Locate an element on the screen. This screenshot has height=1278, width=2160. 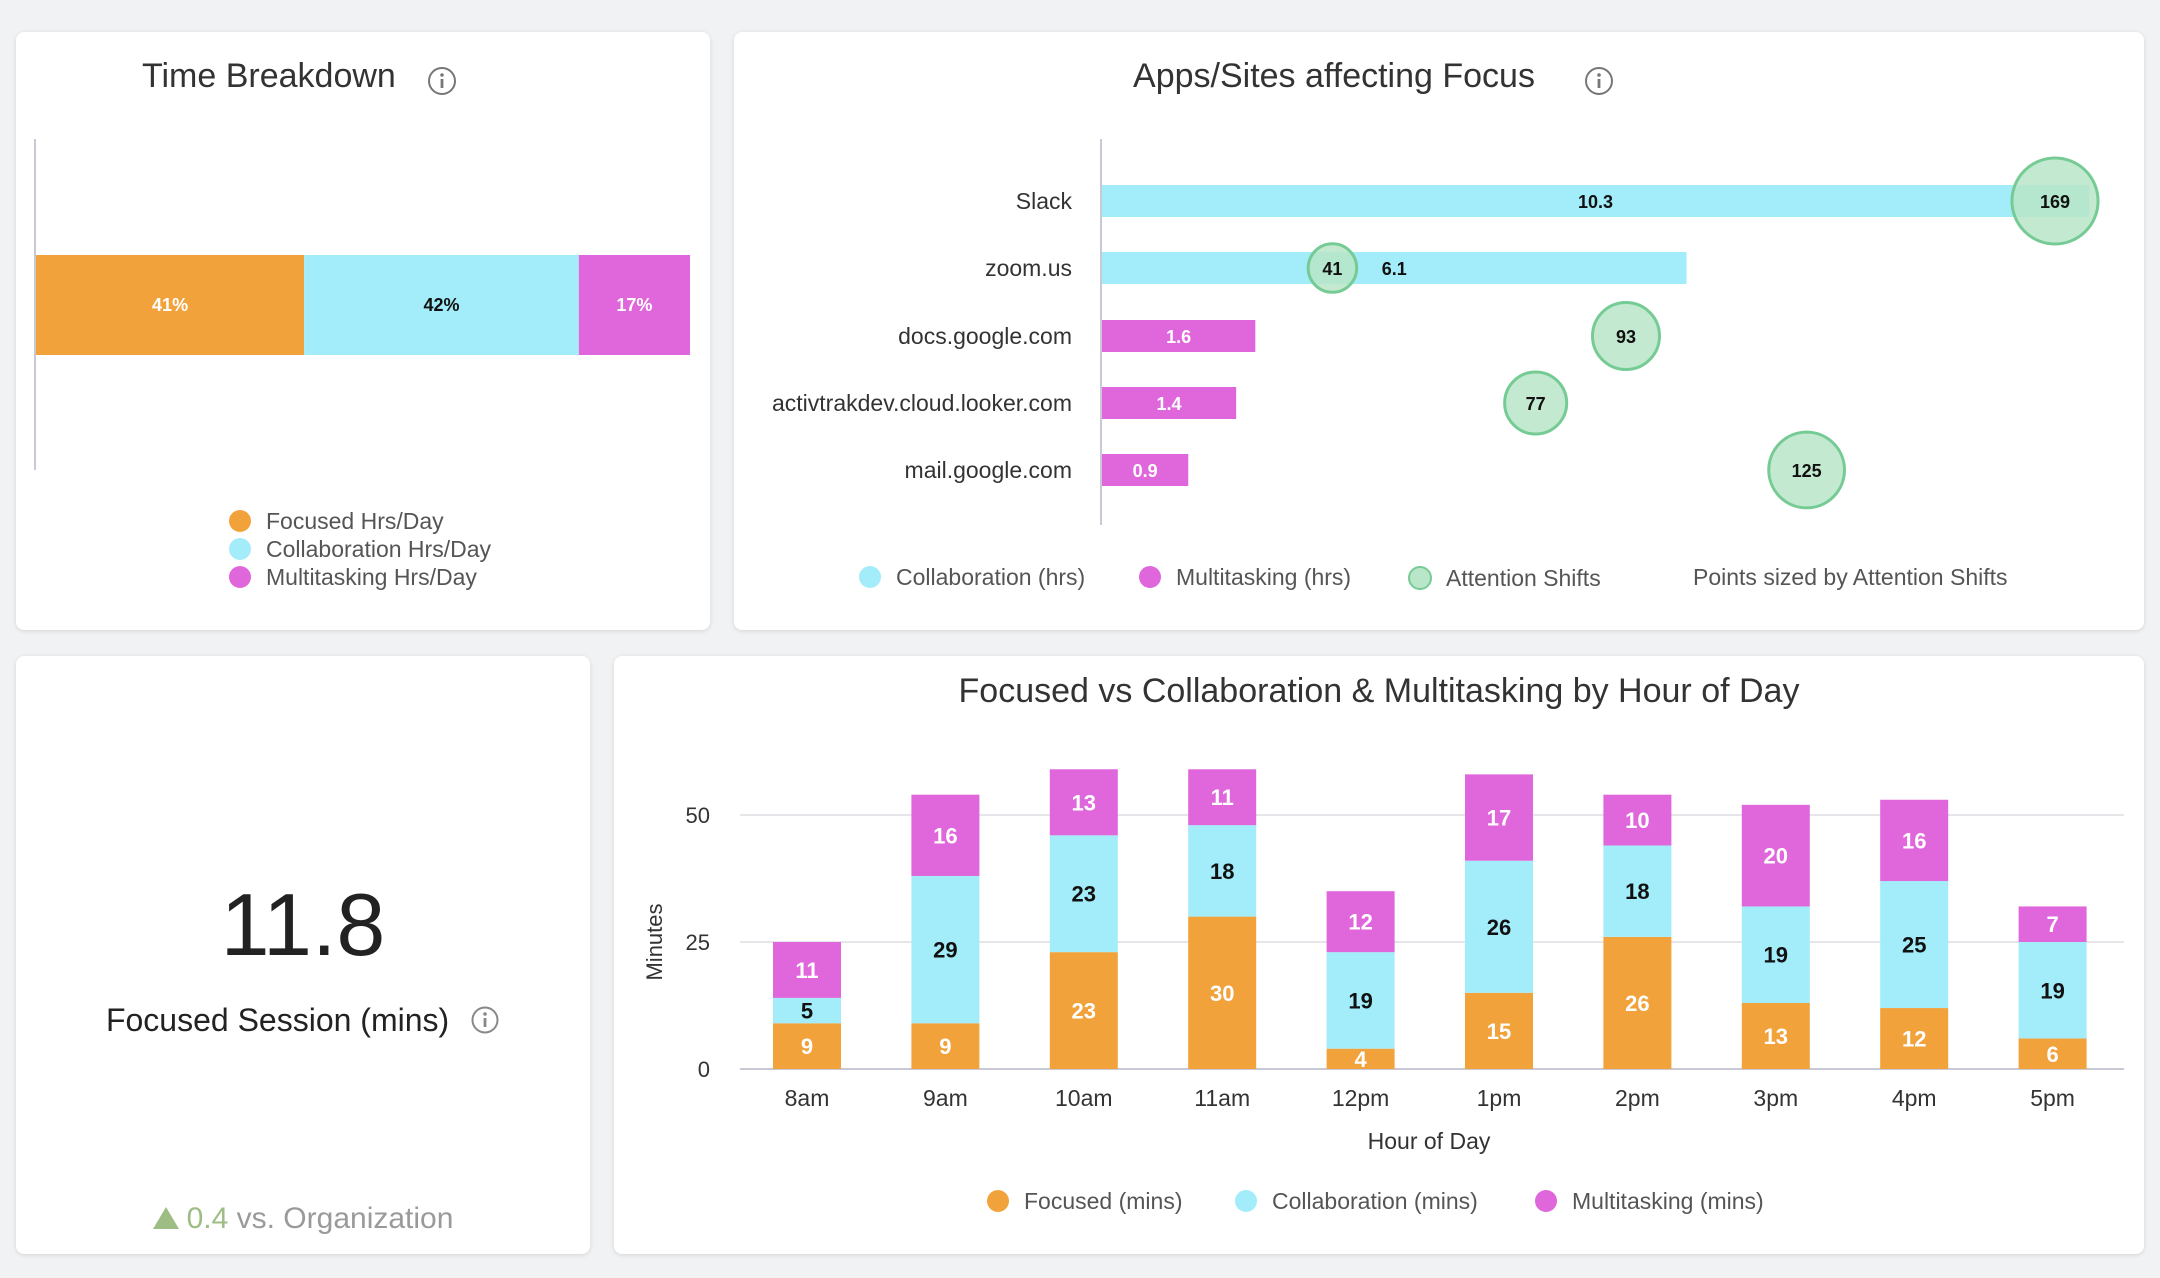
x-tick-label: 10am is located at coordinates (1084, 1098).